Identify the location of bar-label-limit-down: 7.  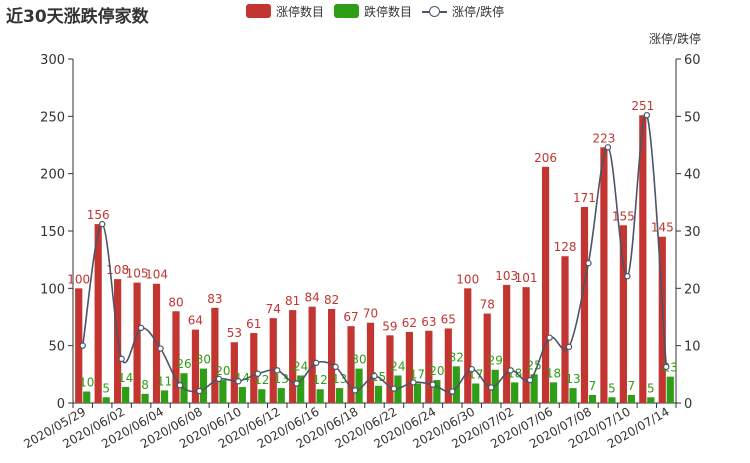
(593, 386).